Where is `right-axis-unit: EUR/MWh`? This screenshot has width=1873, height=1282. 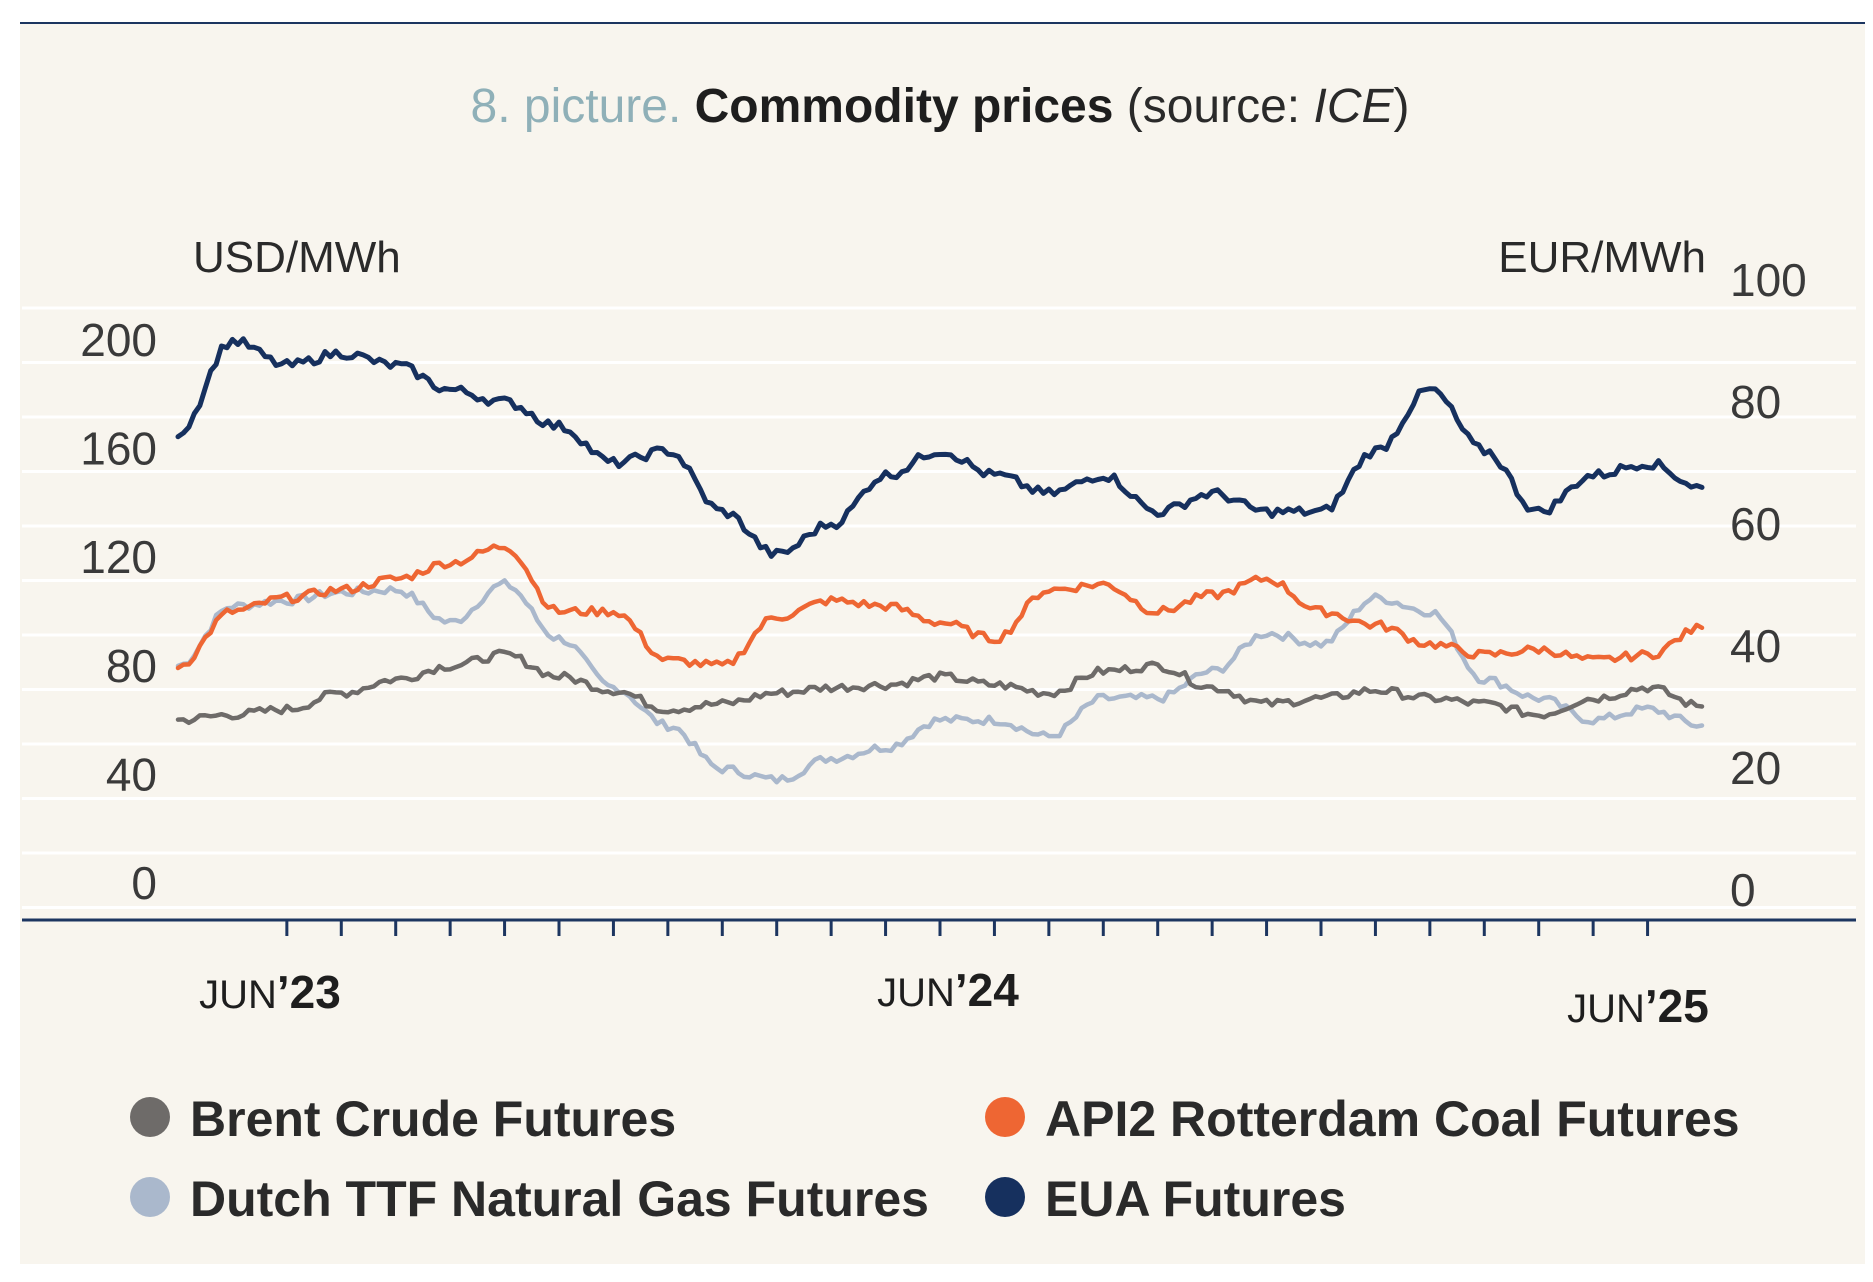 right-axis-unit: EUR/MWh is located at coordinates (1602, 257).